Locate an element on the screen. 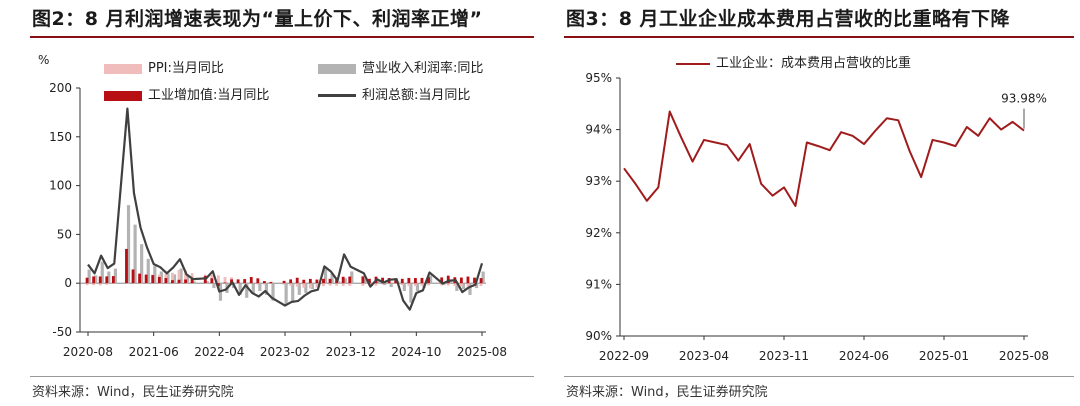  right-ytick-label: 91% is located at coordinates (598, 284).